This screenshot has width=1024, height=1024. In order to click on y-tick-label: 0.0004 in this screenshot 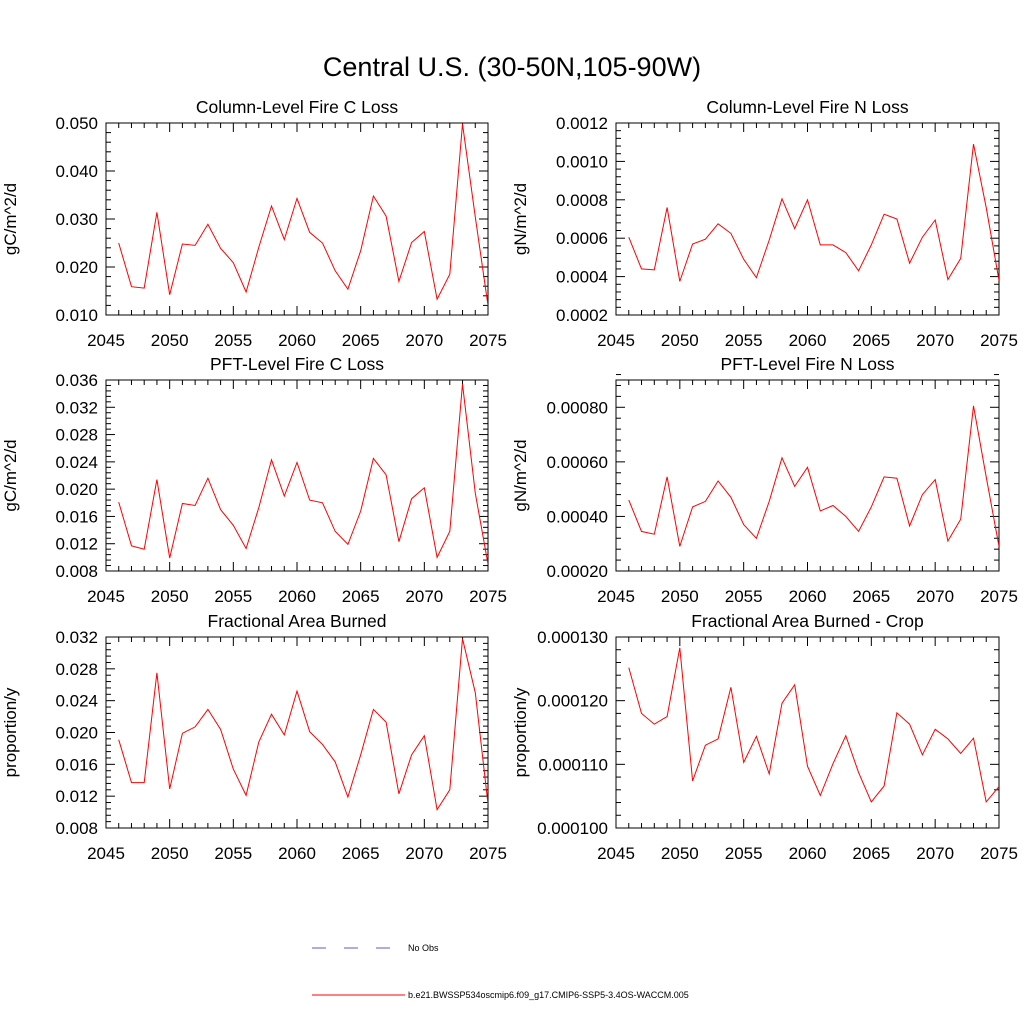, I will do `click(582, 277)`.